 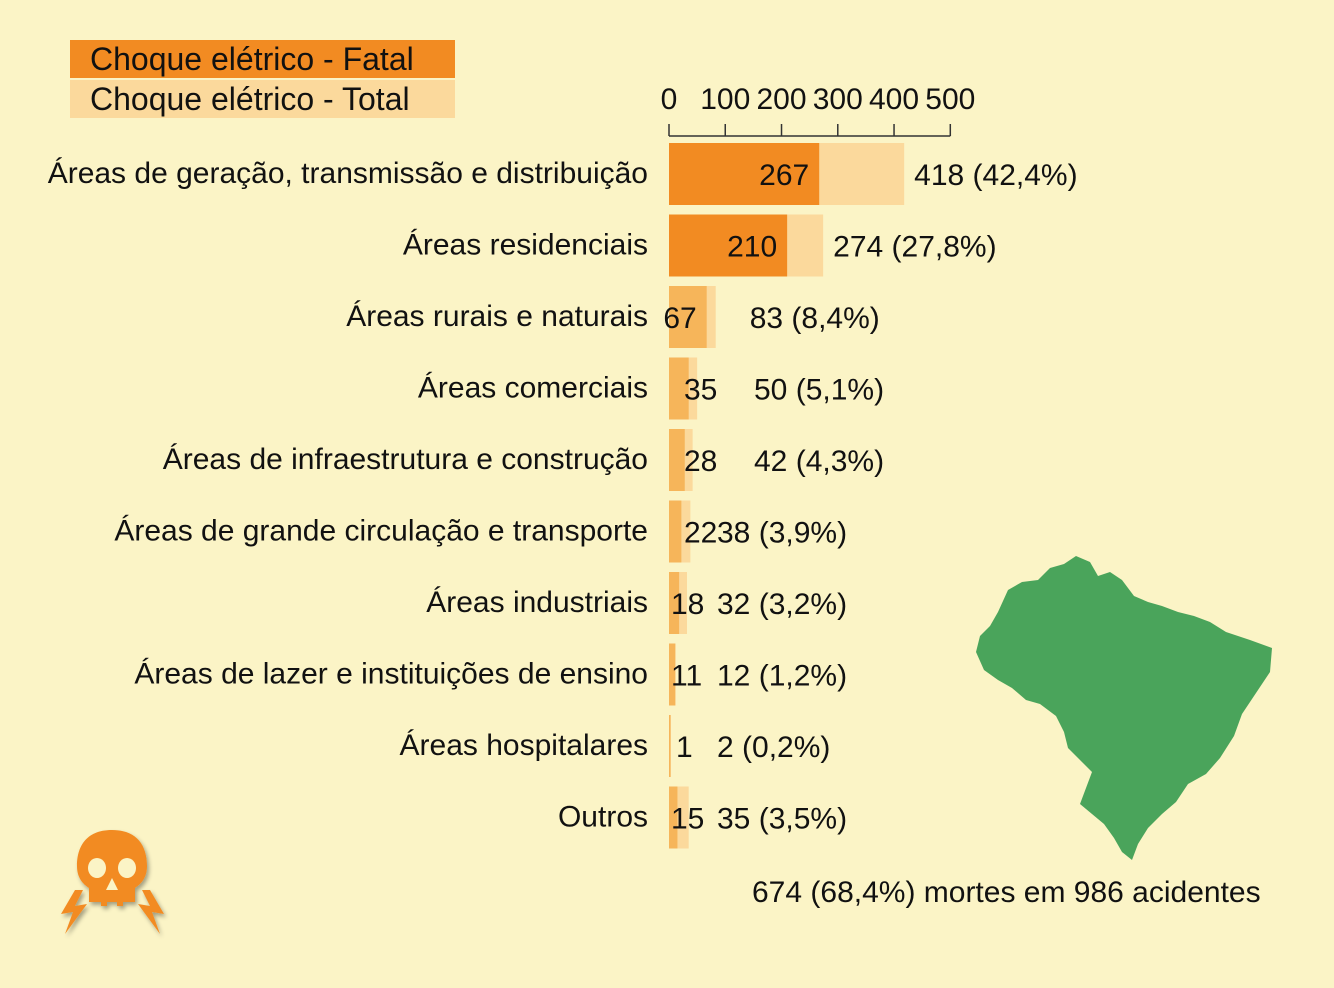 I want to click on category-label: Áreas hospitalares, so click(x=524, y=745).